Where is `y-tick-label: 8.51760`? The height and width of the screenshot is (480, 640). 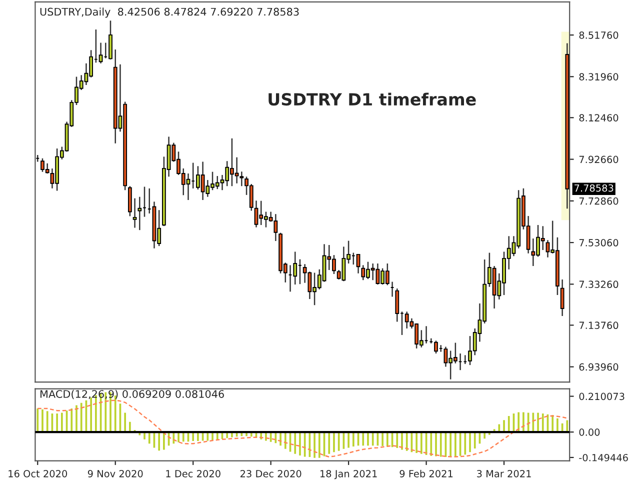 y-tick-label: 8.51760 is located at coordinates (598, 35).